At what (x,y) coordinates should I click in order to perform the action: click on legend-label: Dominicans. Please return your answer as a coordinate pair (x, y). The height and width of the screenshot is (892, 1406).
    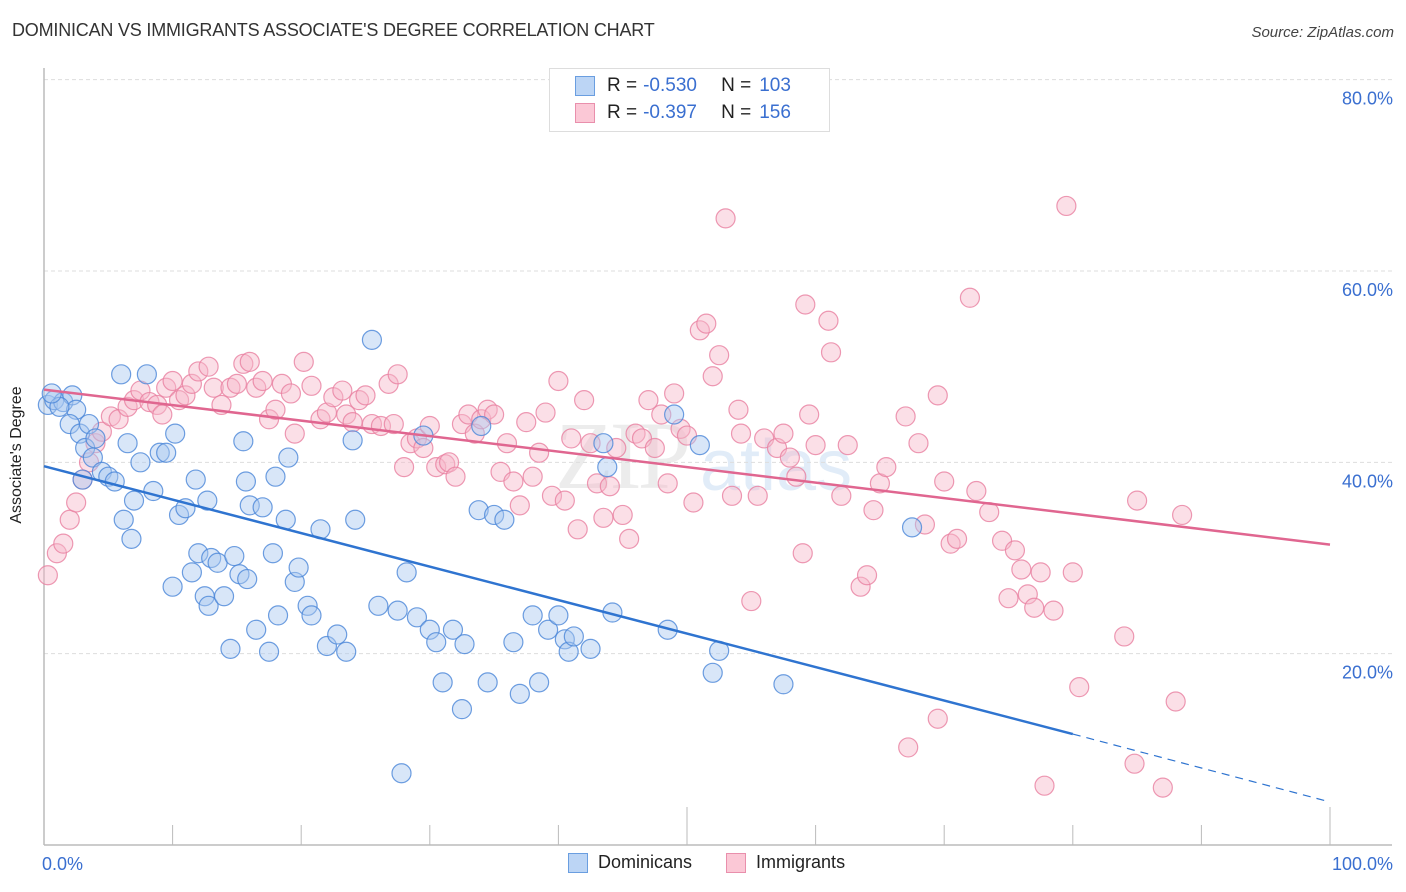
    Looking at the image, I should click on (645, 862).